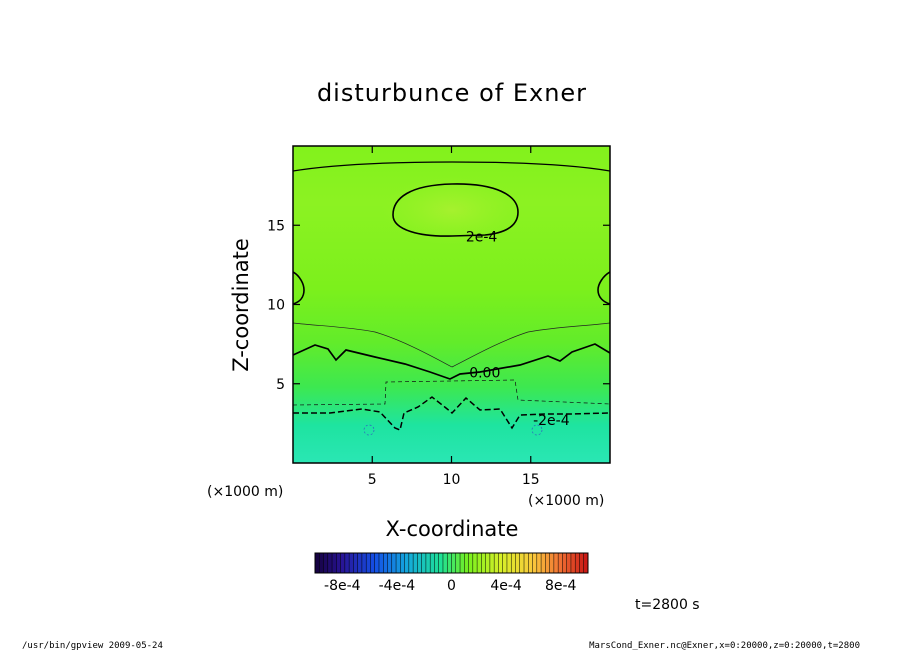 The image size is (904, 654). Describe the element at coordinates (451, 392) in the screenshot. I see `contour-thin-dashed` at that location.